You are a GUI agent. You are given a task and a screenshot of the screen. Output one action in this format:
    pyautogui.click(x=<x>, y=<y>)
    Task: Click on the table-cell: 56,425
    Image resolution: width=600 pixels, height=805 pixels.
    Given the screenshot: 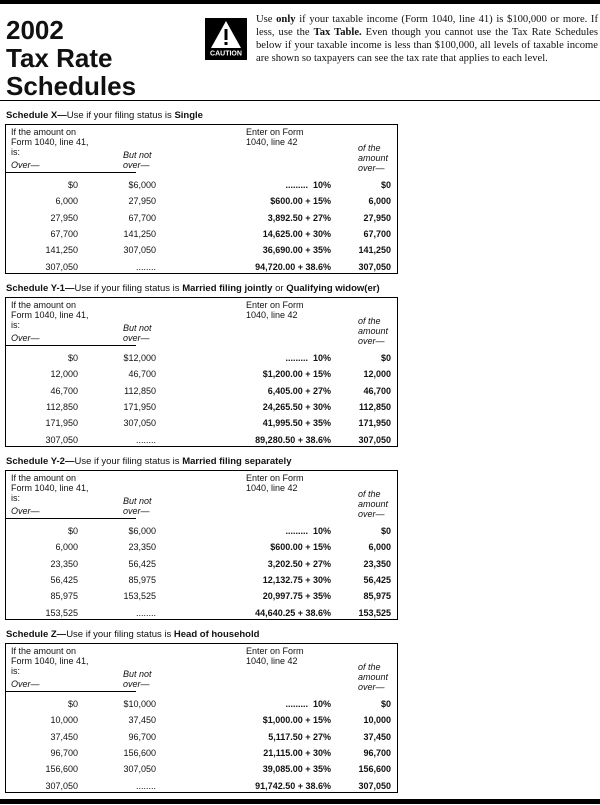 What is the action you would take?
    pyautogui.click(x=64, y=579)
    